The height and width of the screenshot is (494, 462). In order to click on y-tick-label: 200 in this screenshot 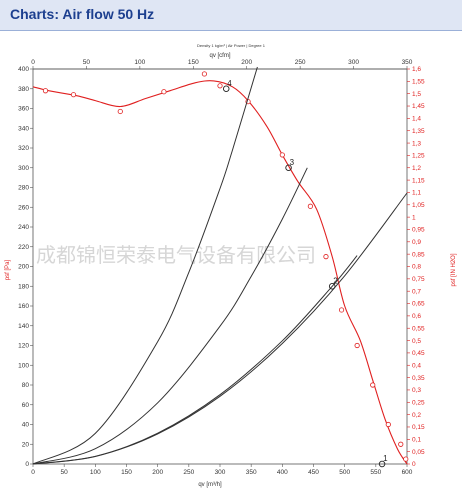, I will do `click(23, 267)`.